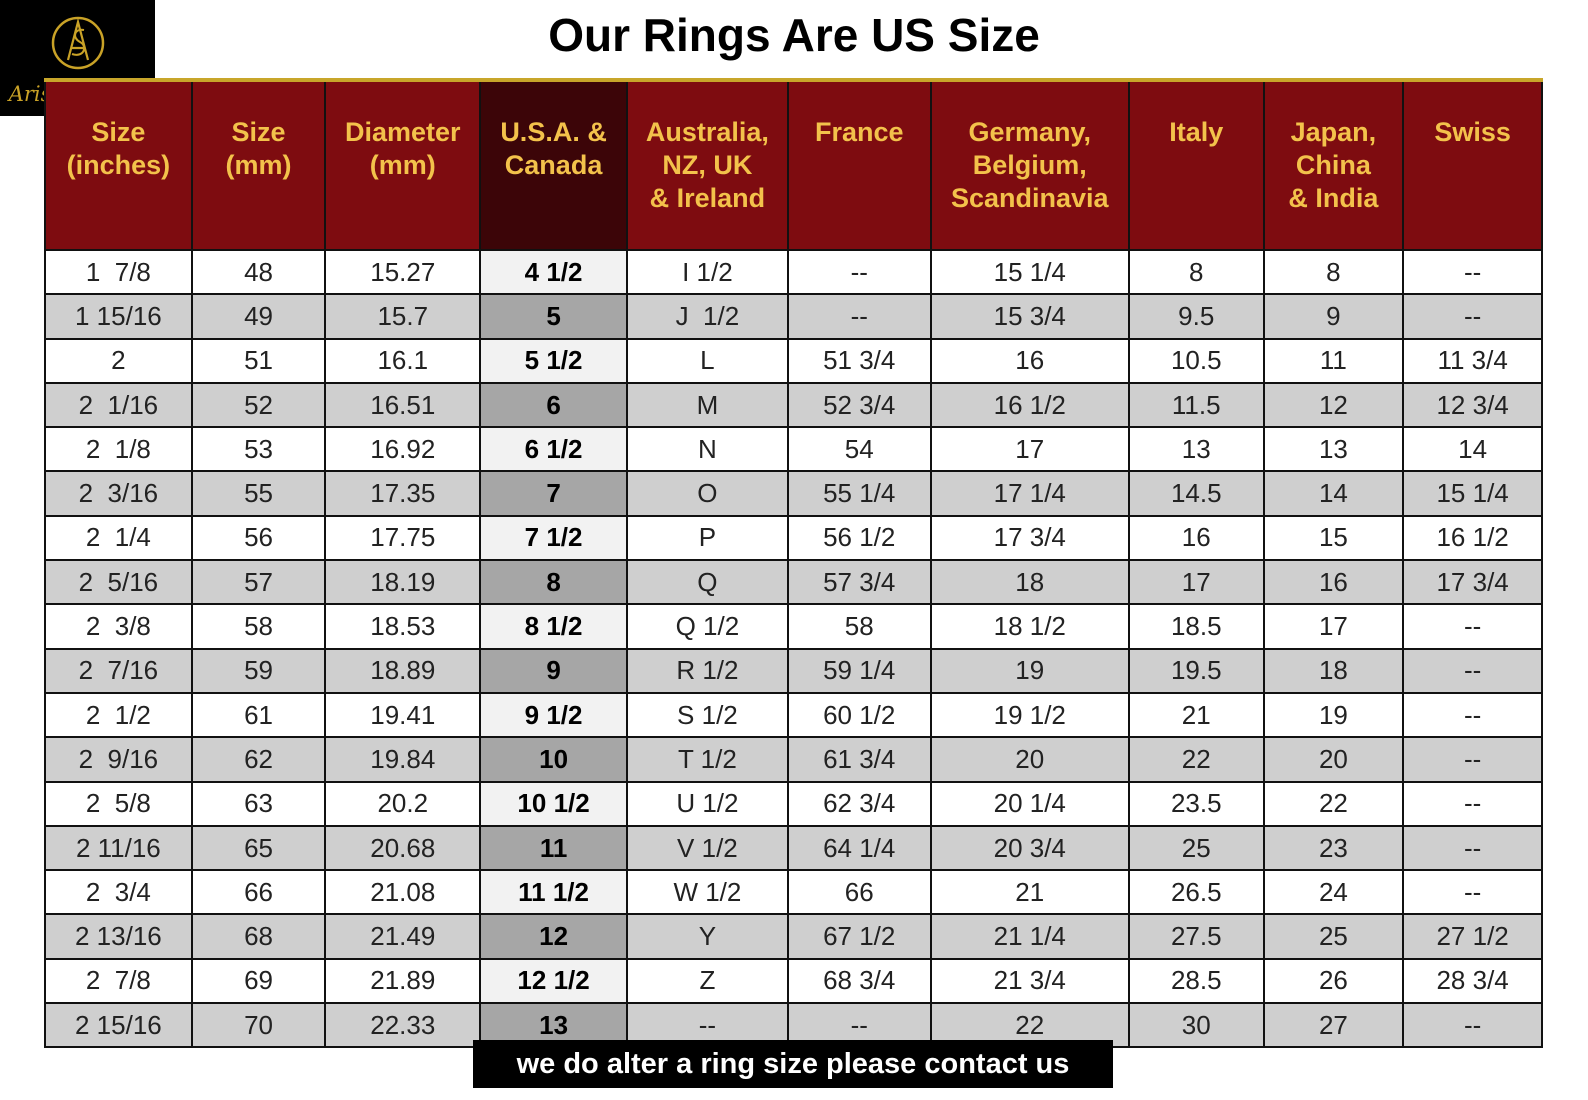 The image size is (1588, 1100). What do you see at coordinates (403, 715) in the screenshot?
I see `table-cell: 19.41` at bounding box center [403, 715].